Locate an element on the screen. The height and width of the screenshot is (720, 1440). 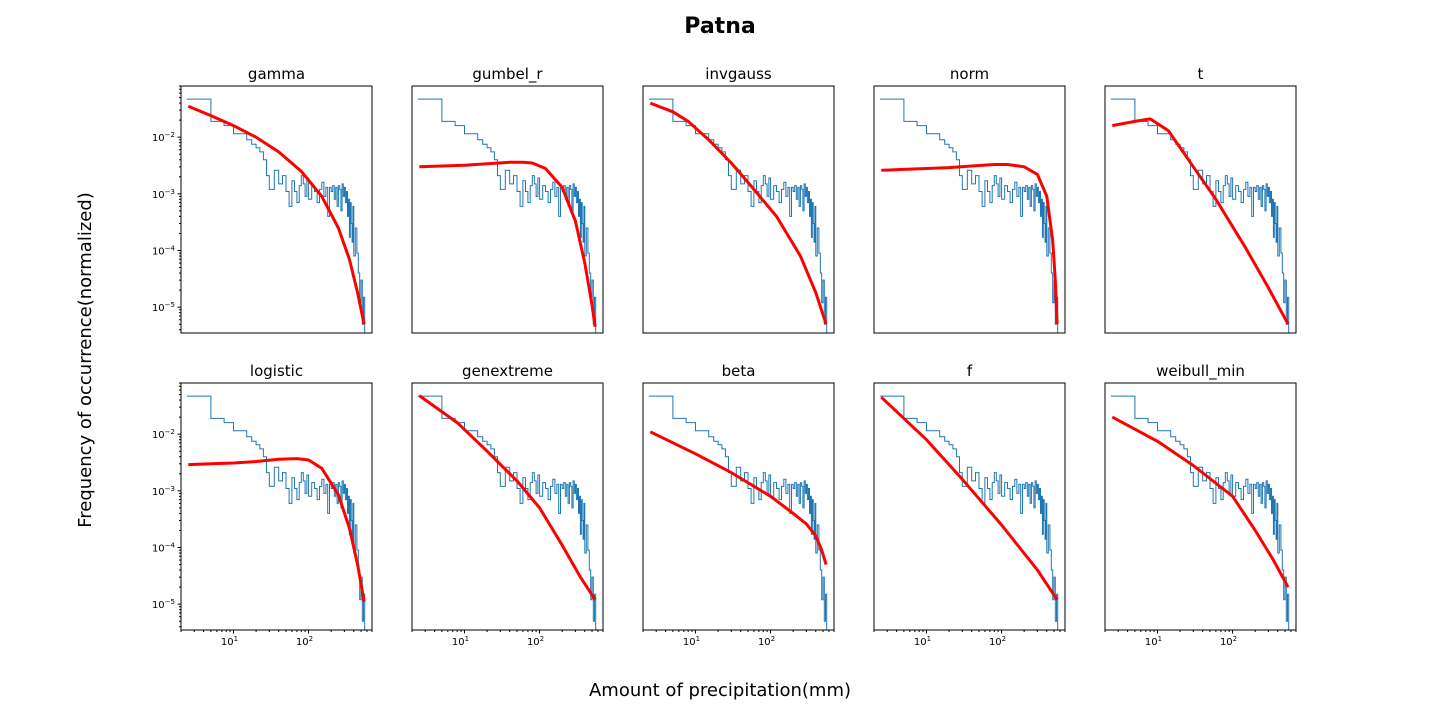
fit-curve-logistic is located at coordinates (277, 530).